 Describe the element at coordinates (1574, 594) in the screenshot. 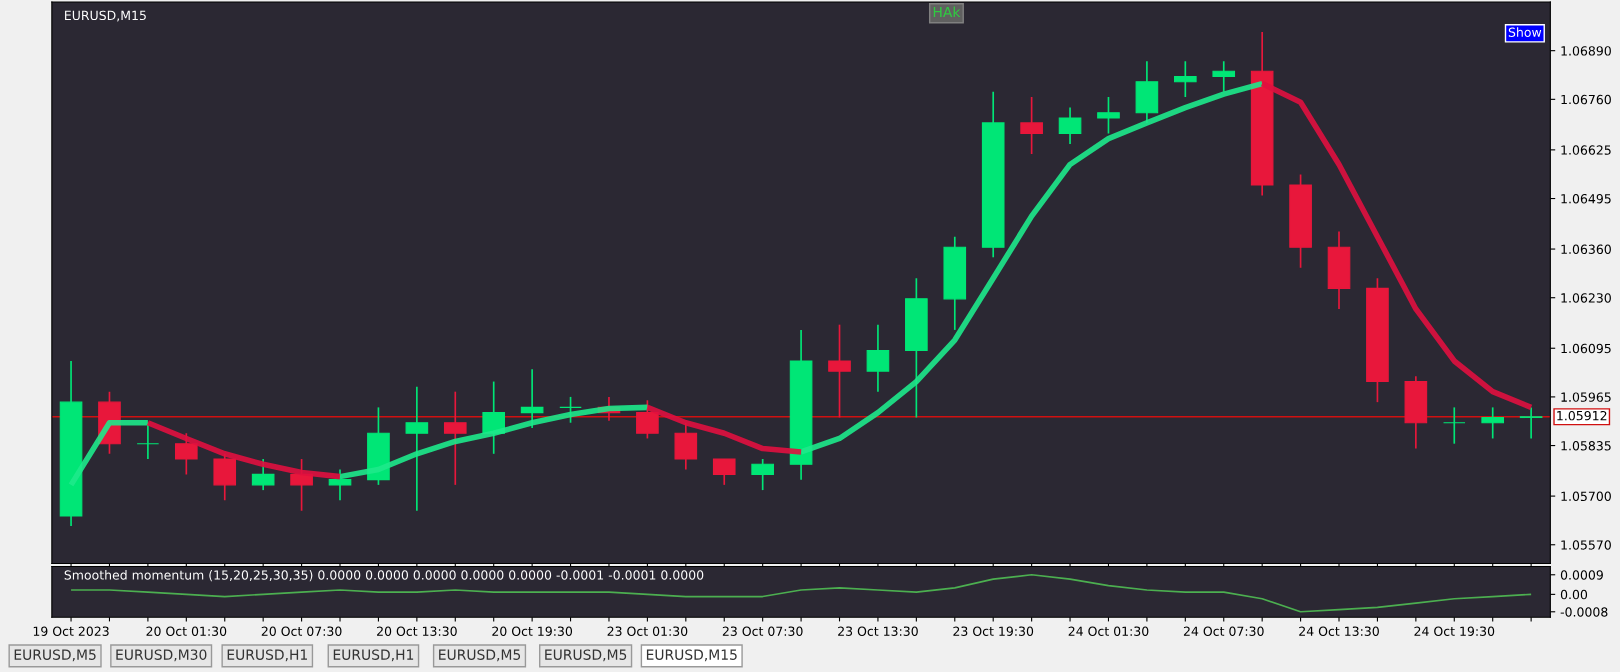

I see `y-tick-label: 0.00` at that location.